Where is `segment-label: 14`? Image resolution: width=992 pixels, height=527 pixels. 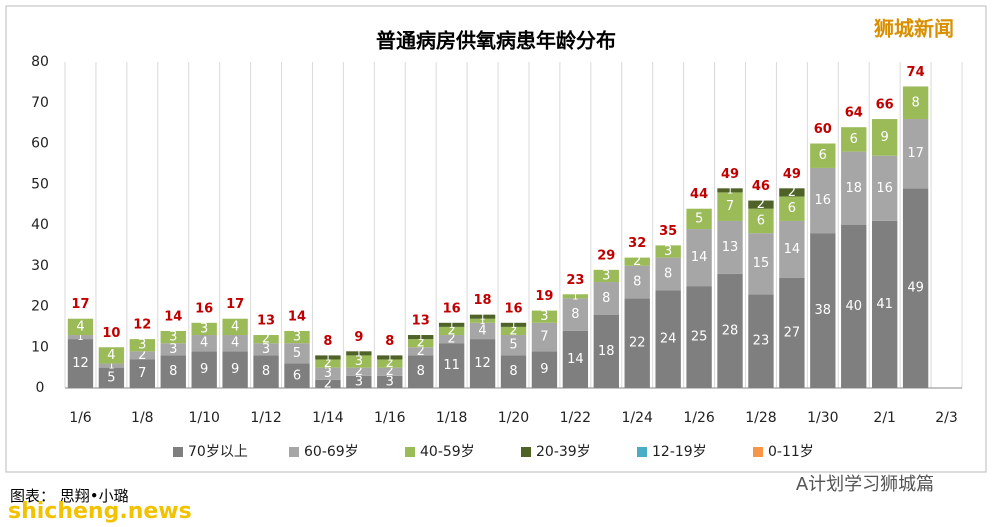
segment-label: 14 is located at coordinates (792, 249).